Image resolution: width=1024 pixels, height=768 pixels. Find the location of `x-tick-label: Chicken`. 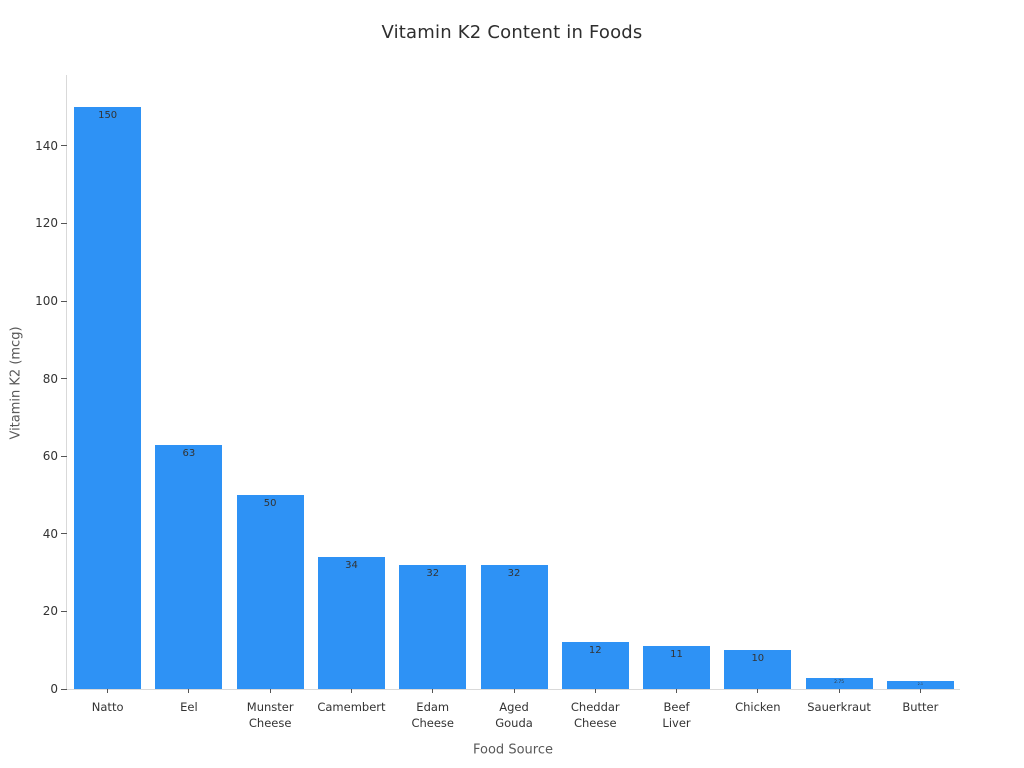

x-tick-label: Chicken is located at coordinates (758, 707).